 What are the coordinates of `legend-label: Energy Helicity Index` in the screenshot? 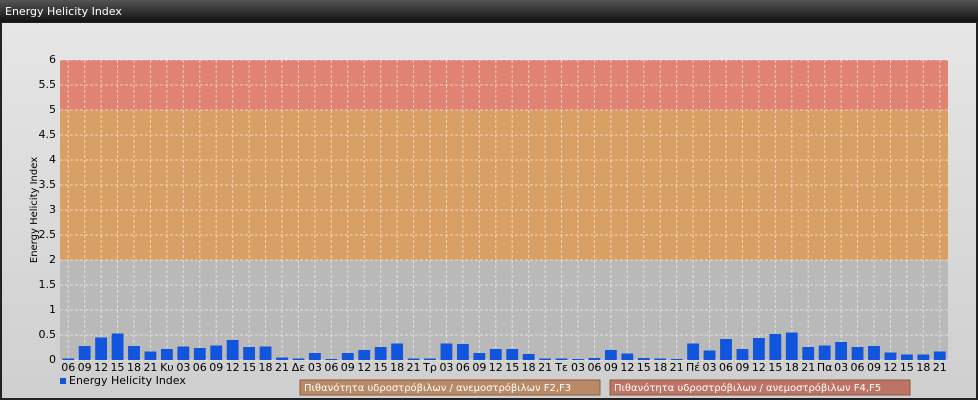 It's located at (127, 380).